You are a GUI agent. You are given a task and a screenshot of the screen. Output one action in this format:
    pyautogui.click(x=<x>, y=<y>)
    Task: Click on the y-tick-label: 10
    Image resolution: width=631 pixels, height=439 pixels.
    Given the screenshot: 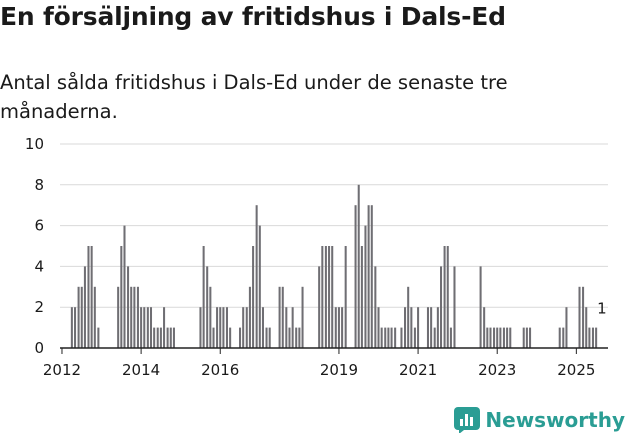 What is the action you would take?
    pyautogui.click(x=34, y=144)
    